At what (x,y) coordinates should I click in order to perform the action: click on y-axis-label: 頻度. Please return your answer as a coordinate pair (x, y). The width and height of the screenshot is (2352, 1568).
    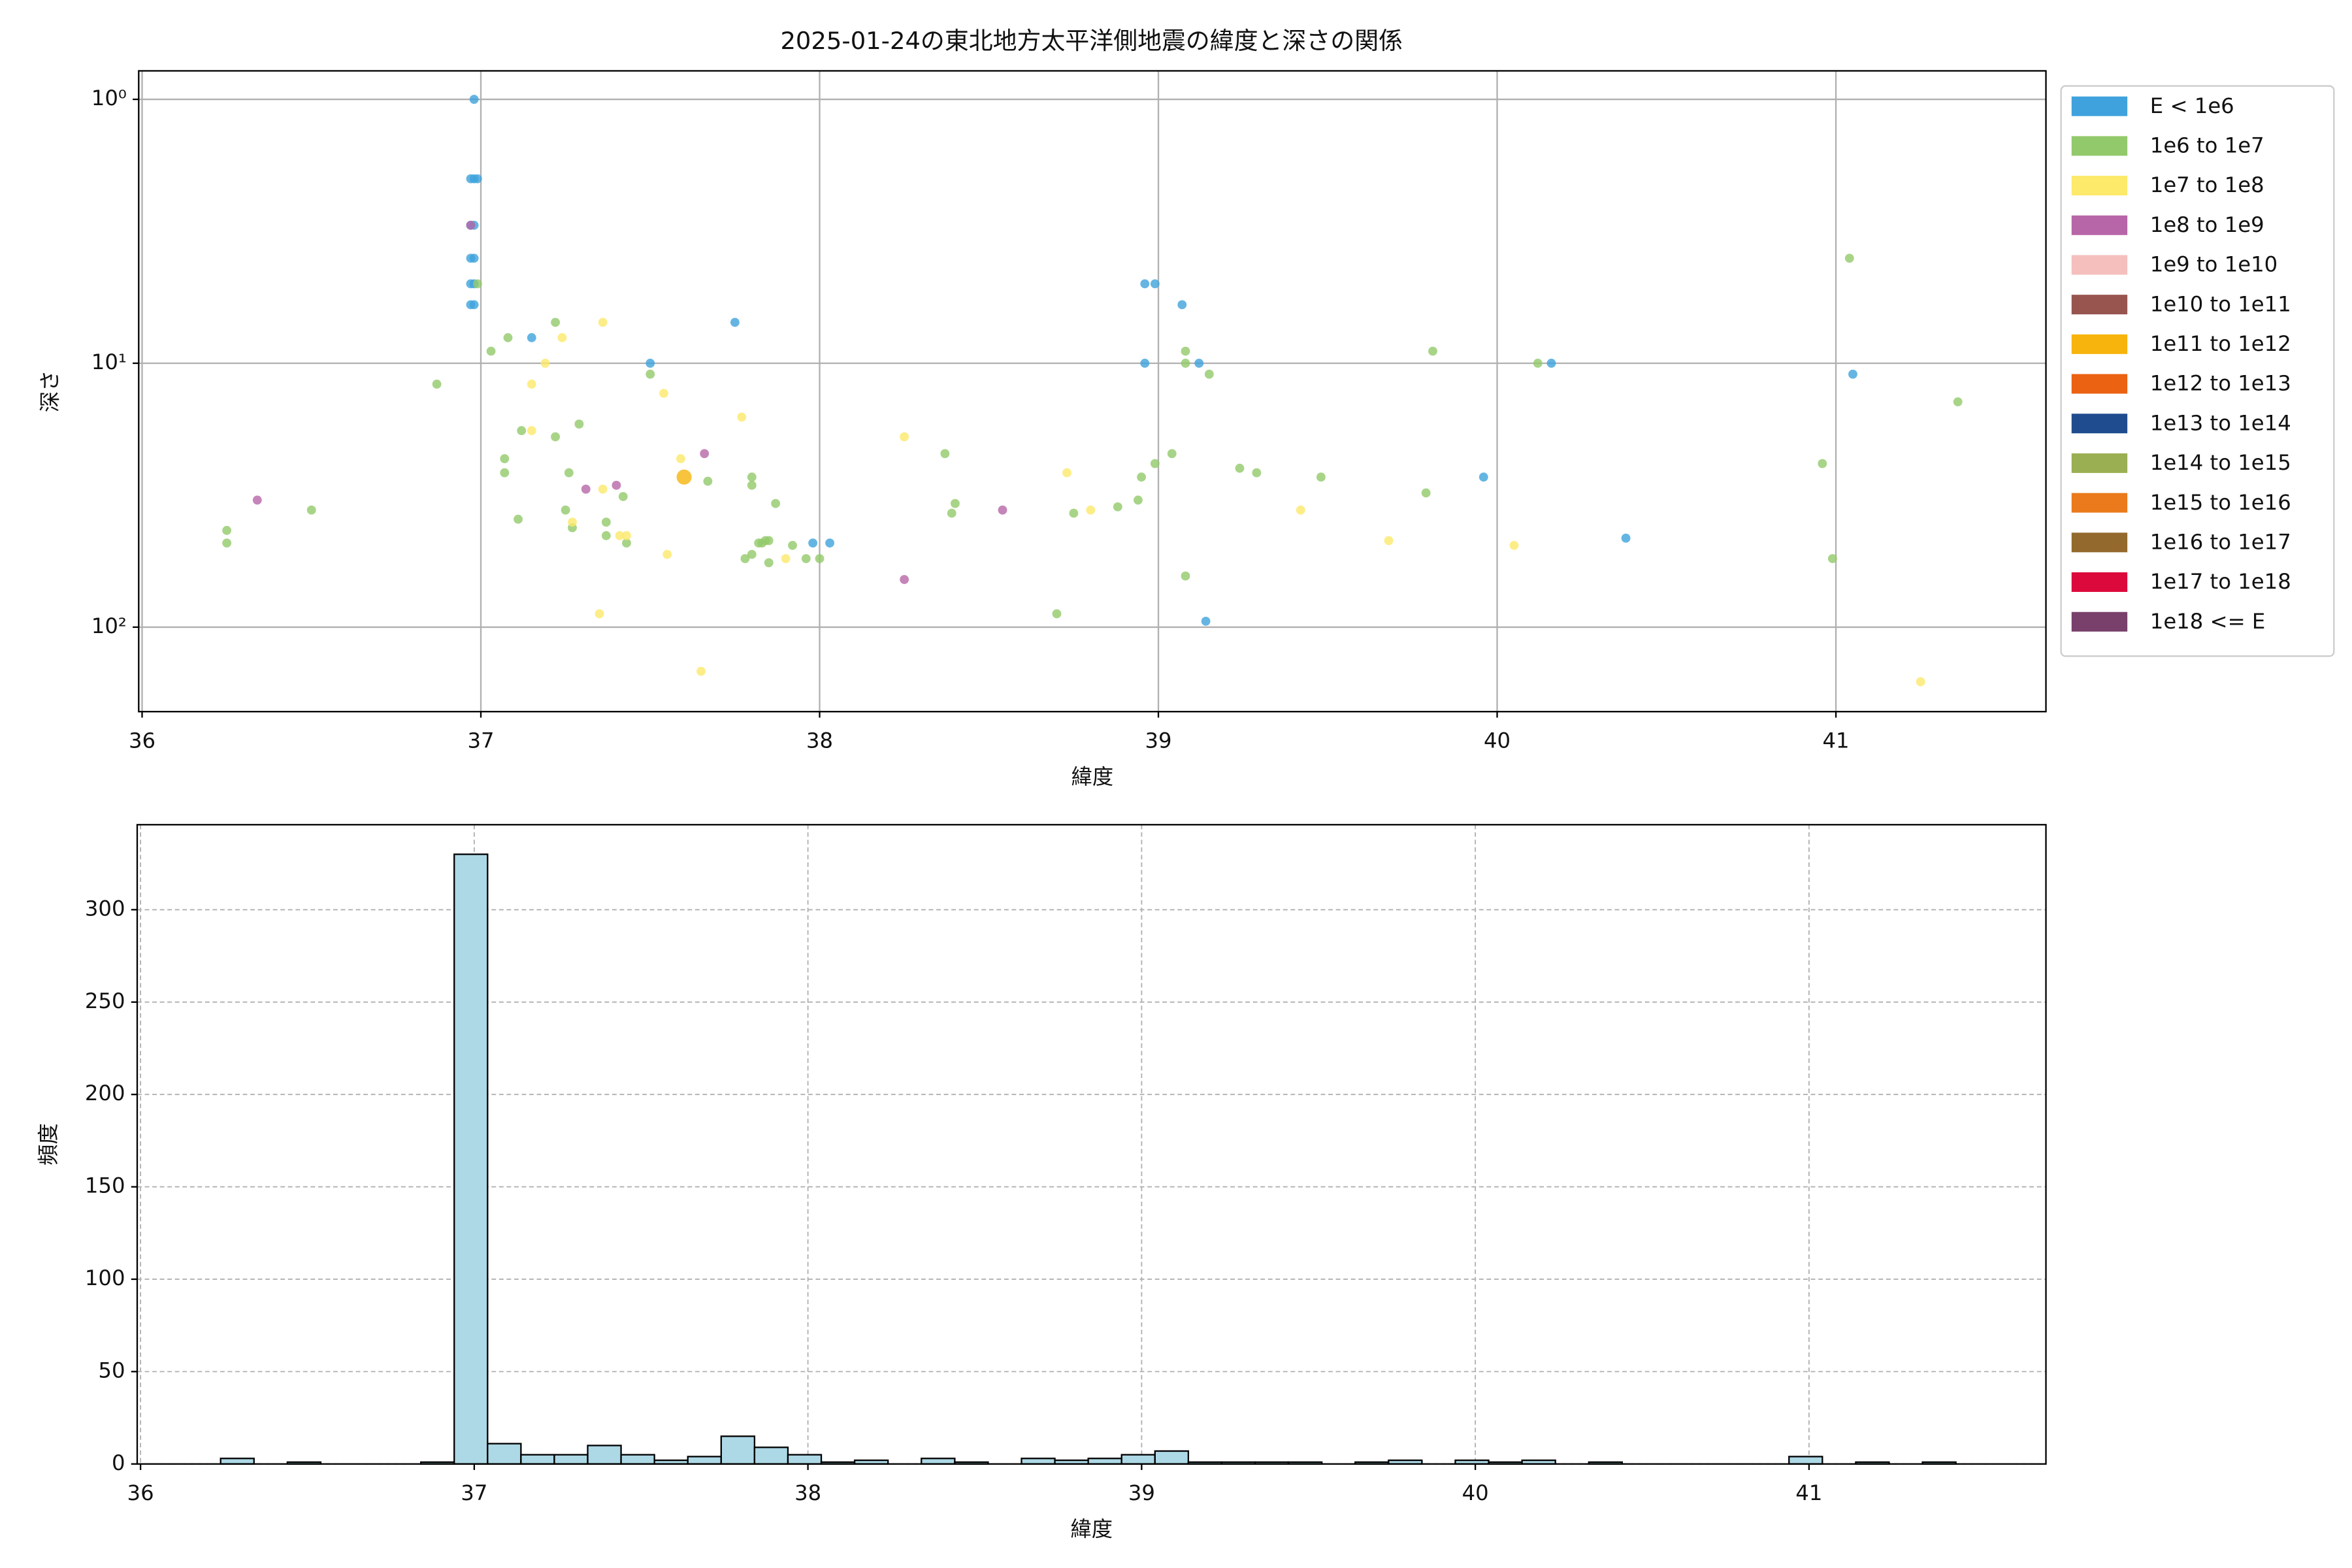
    Looking at the image, I should click on (48, 1144).